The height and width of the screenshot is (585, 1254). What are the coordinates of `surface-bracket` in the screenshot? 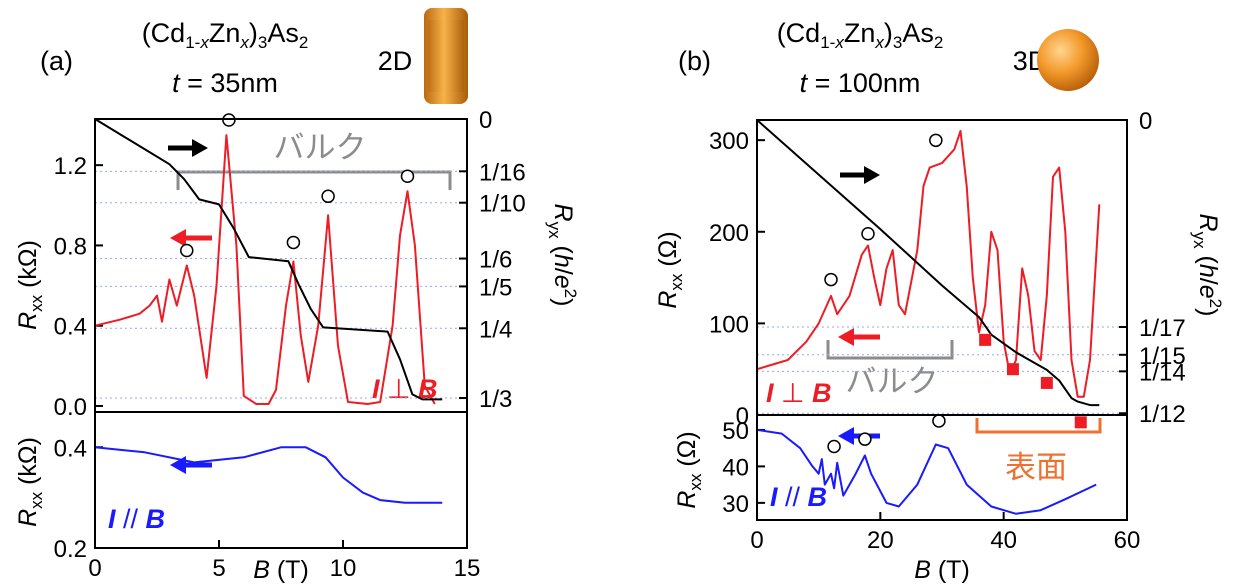 It's located at (1038, 426).